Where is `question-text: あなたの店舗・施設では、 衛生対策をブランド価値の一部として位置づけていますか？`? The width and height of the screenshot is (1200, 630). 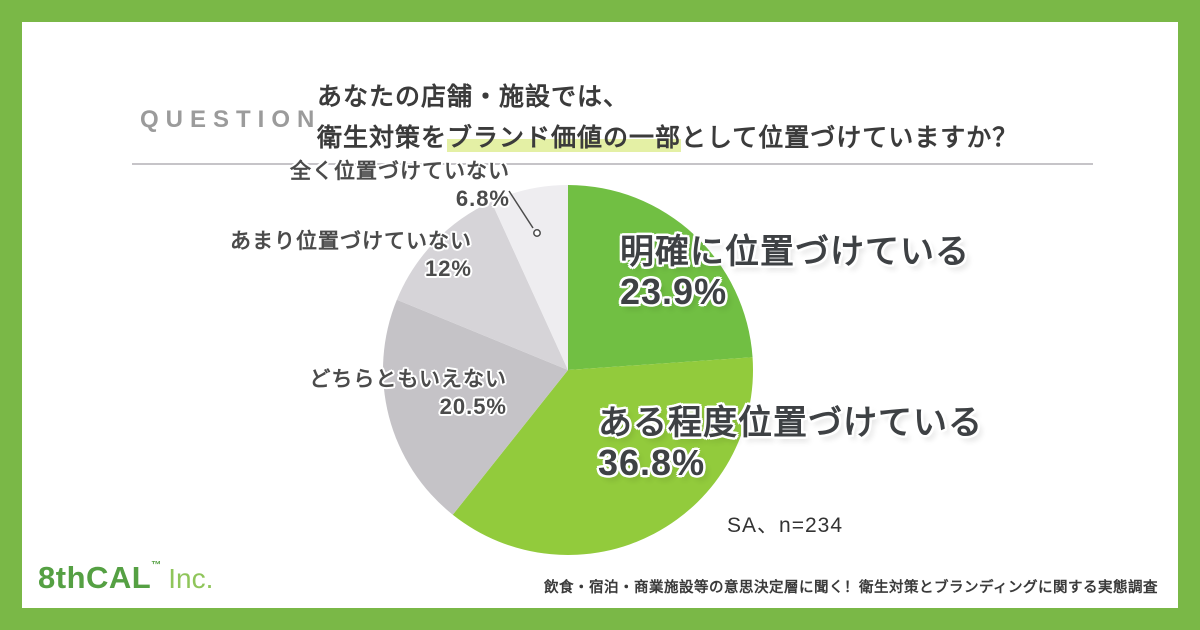 question-text: あなたの店舗・施設では、 衛生対策をブランド価値の一部として位置づけていますか？ is located at coordinates (667, 118).